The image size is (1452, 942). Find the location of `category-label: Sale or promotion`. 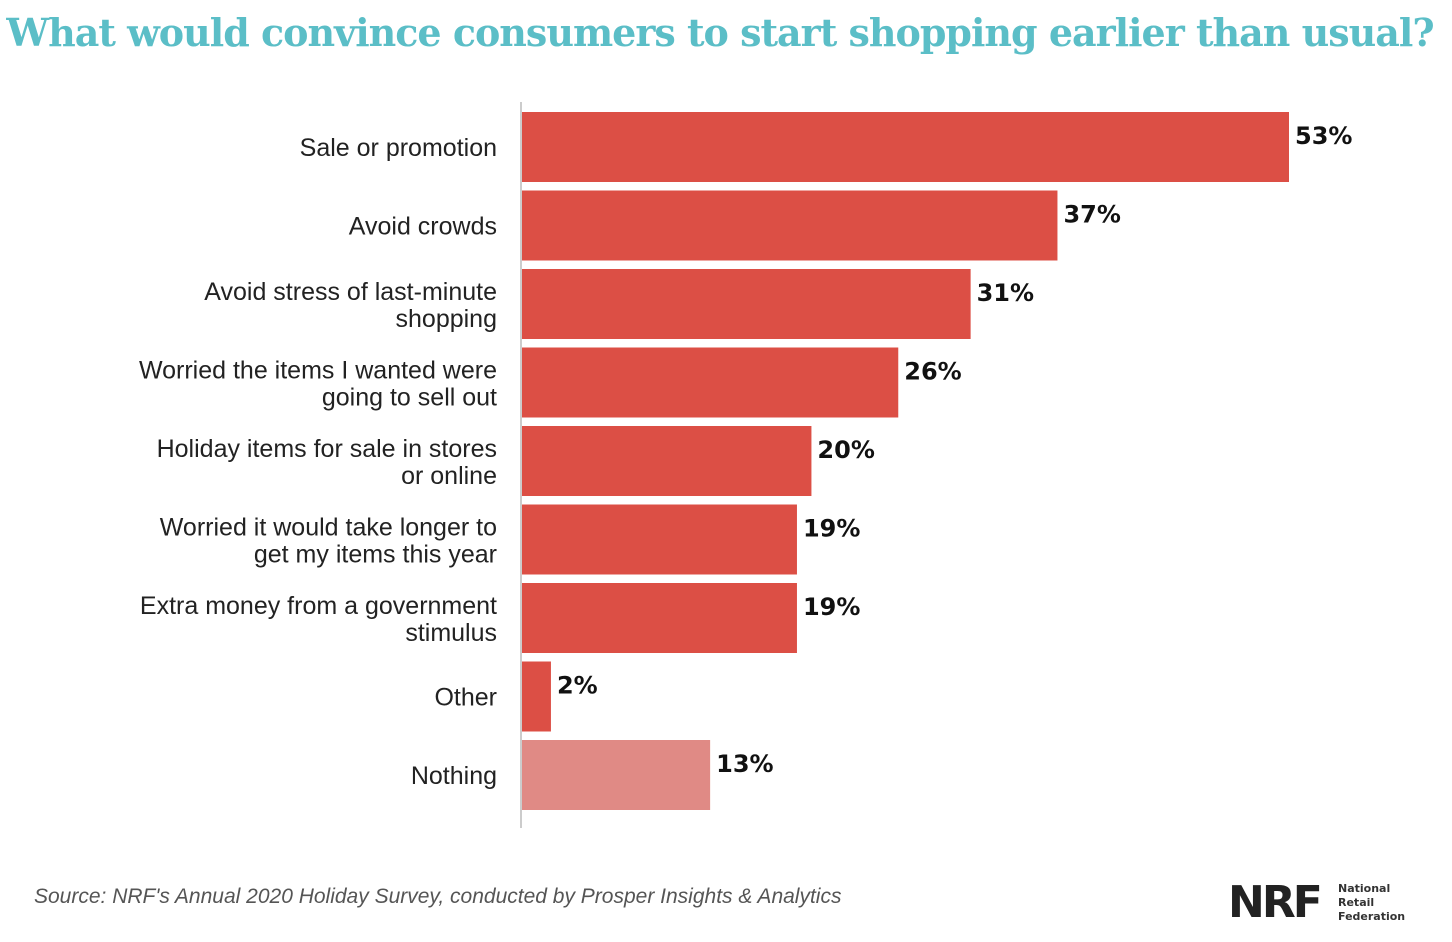

category-label: Sale or promotion is located at coordinates (398, 148).